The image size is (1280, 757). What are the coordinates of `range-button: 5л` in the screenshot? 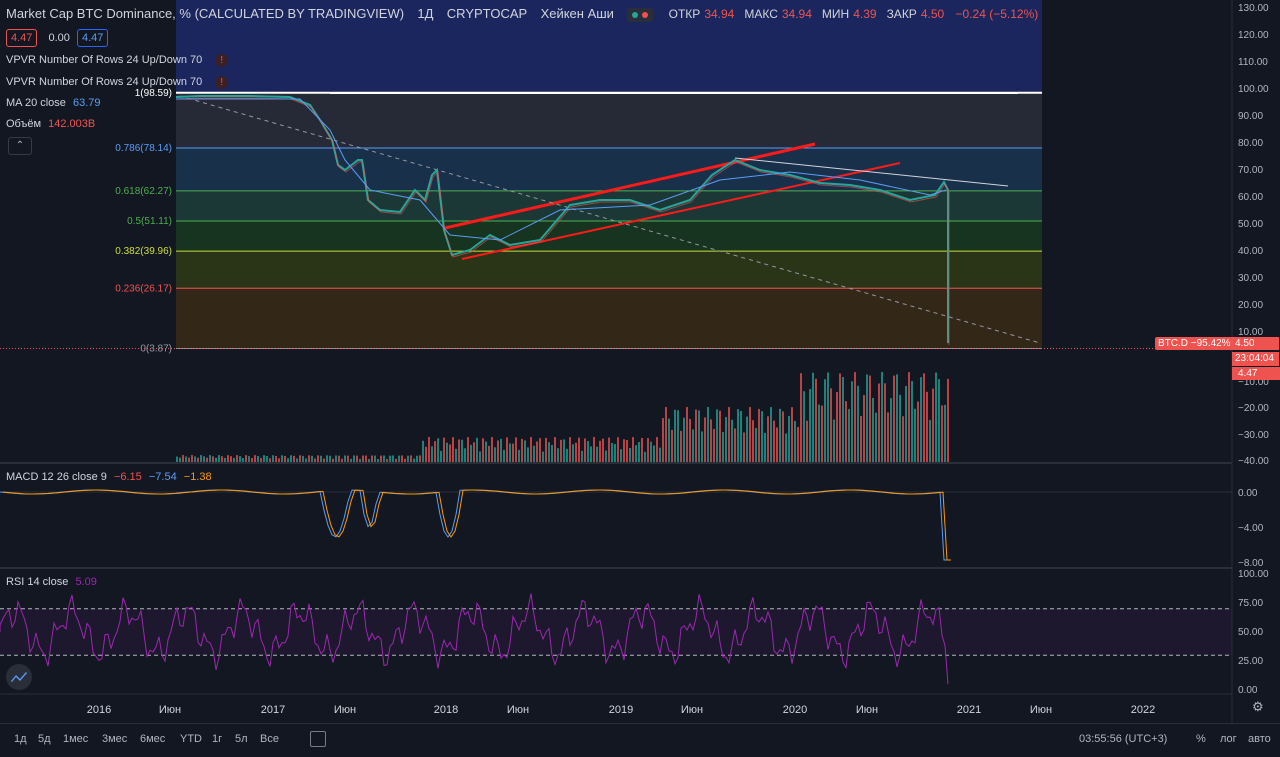 It's located at (241, 739).